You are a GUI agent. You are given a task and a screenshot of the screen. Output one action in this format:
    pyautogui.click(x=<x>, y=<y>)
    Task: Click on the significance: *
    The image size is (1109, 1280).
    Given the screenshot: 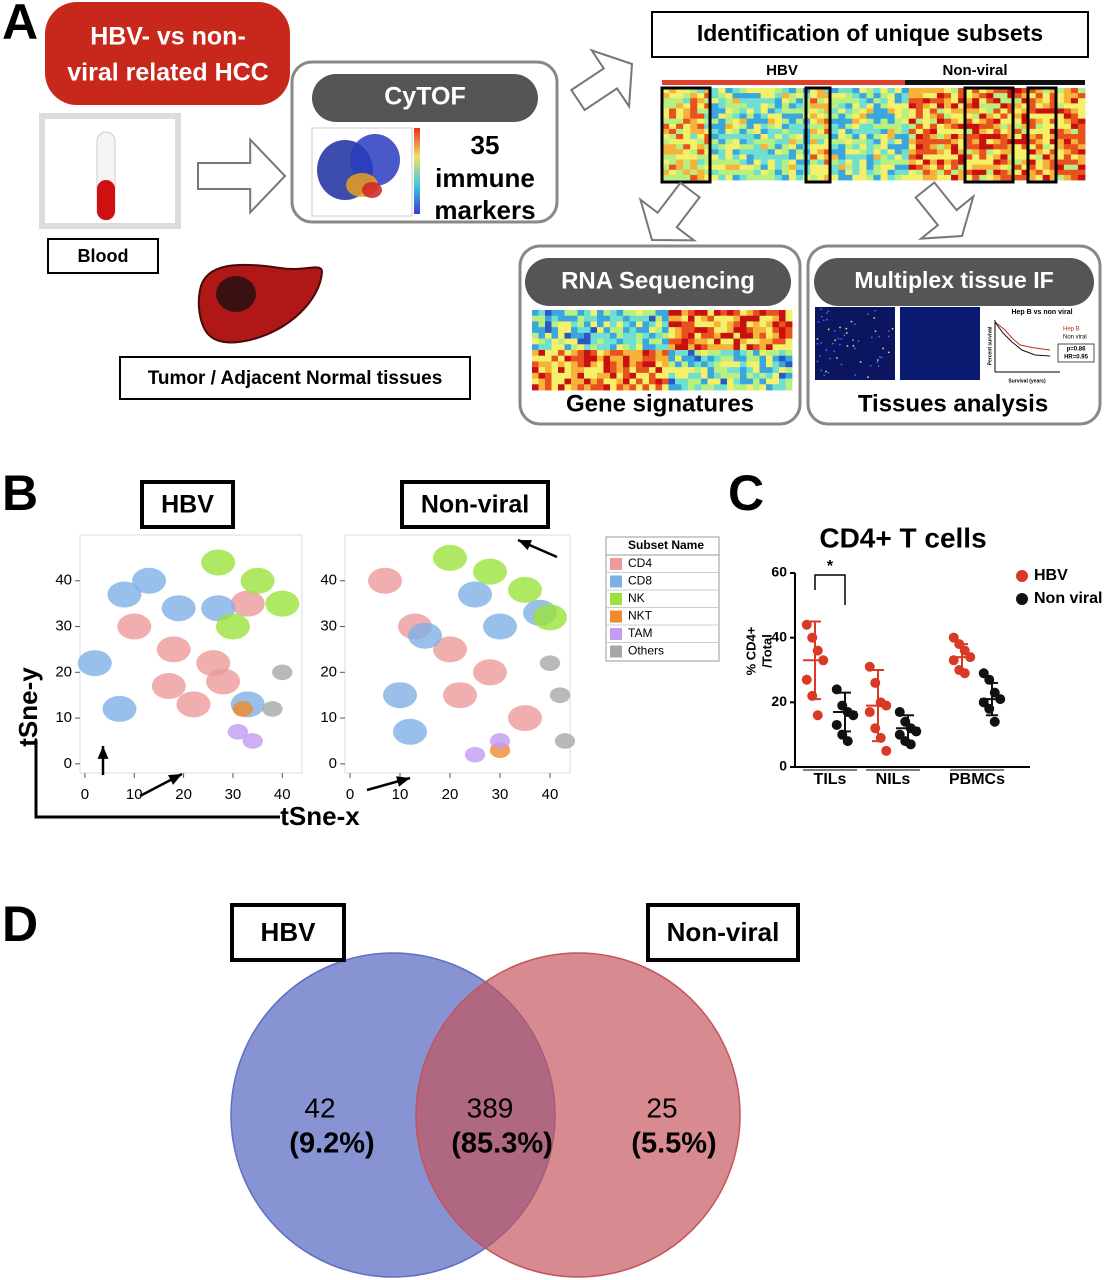 What is the action you would take?
    pyautogui.click(x=830, y=566)
    